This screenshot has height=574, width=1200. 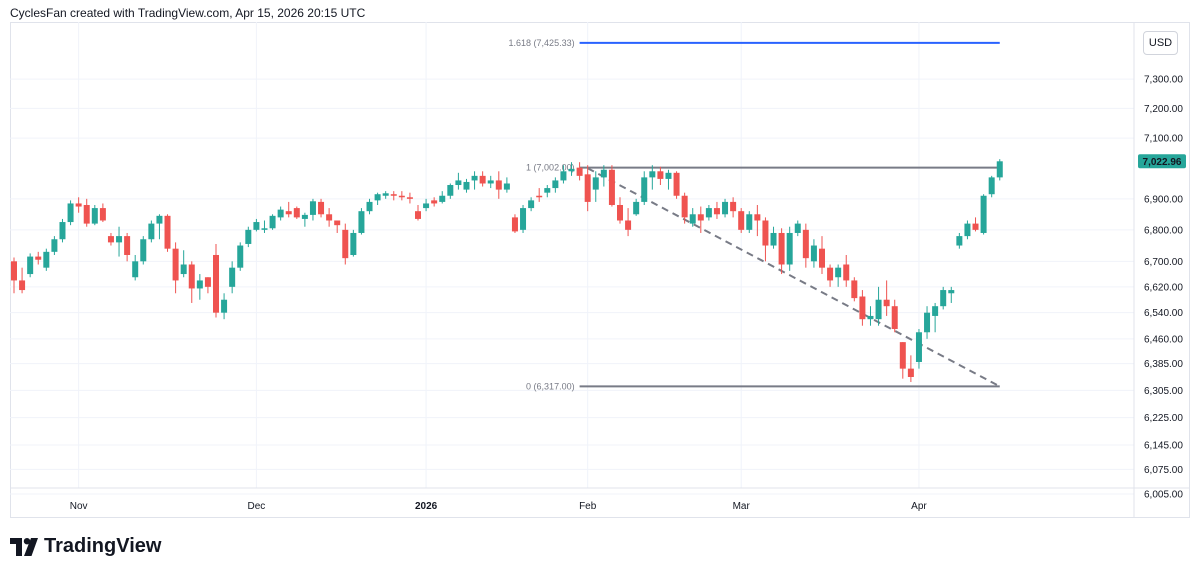 I want to click on y-tick-label: 6,005.00, so click(x=1163, y=495).